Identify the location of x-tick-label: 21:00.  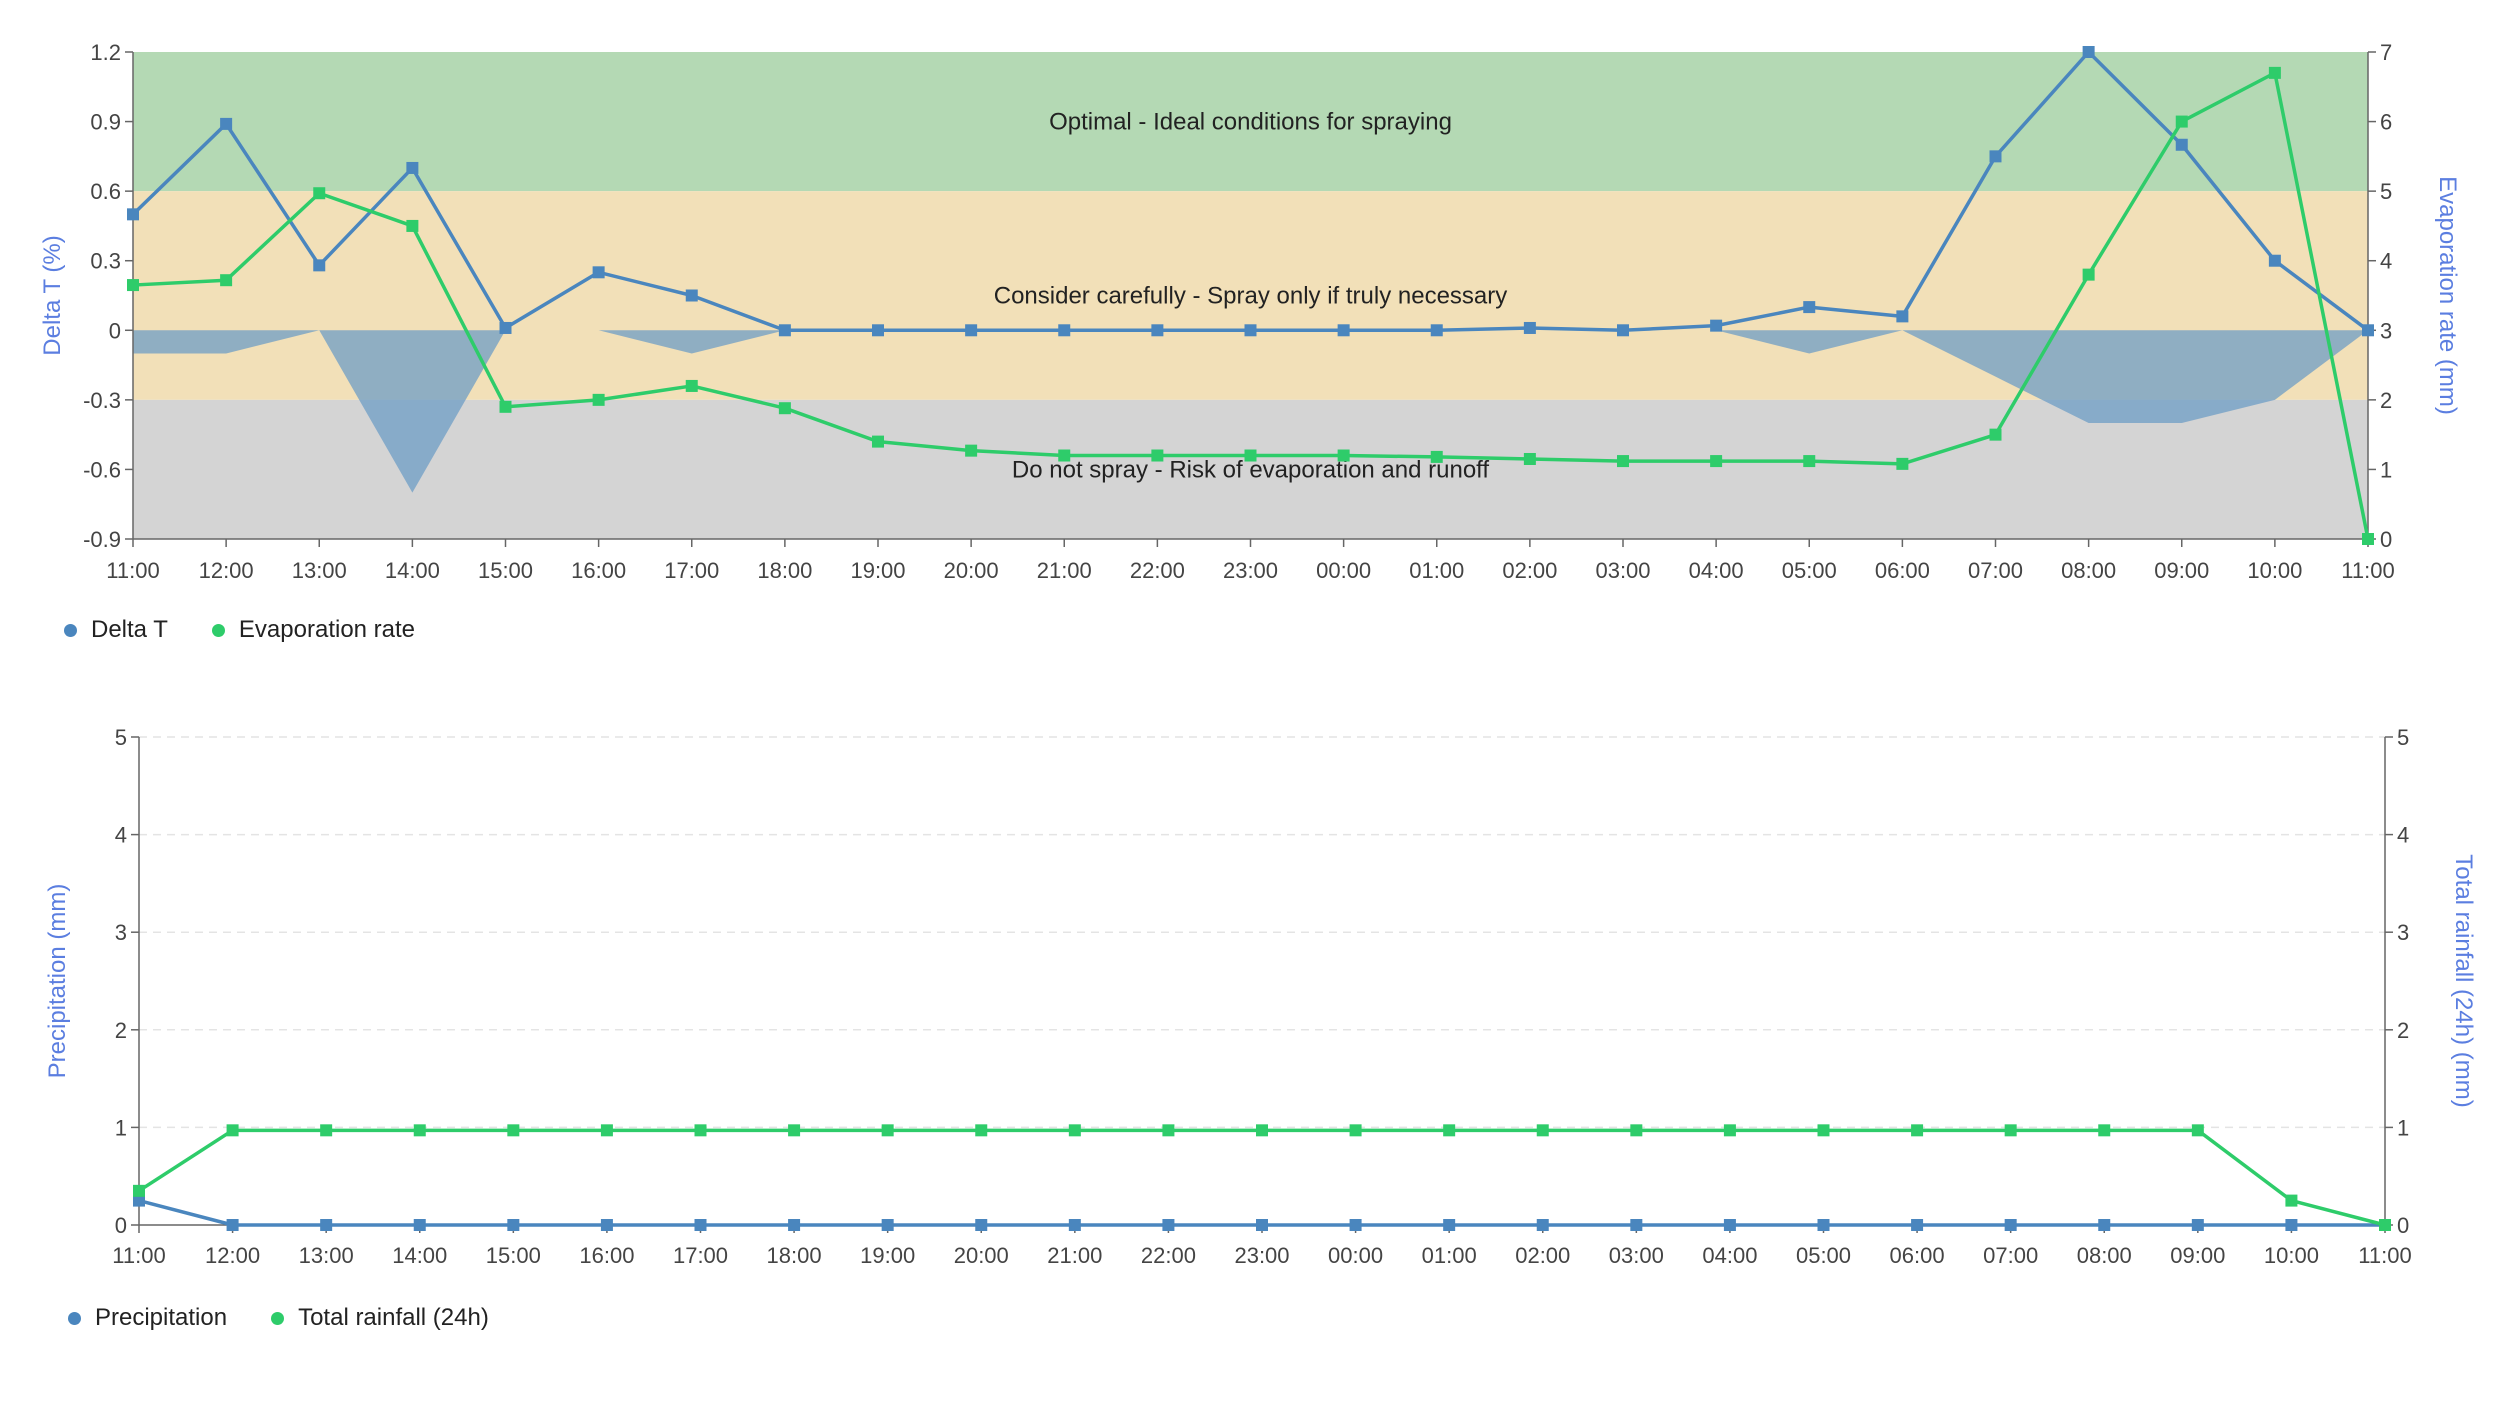
(1064, 570).